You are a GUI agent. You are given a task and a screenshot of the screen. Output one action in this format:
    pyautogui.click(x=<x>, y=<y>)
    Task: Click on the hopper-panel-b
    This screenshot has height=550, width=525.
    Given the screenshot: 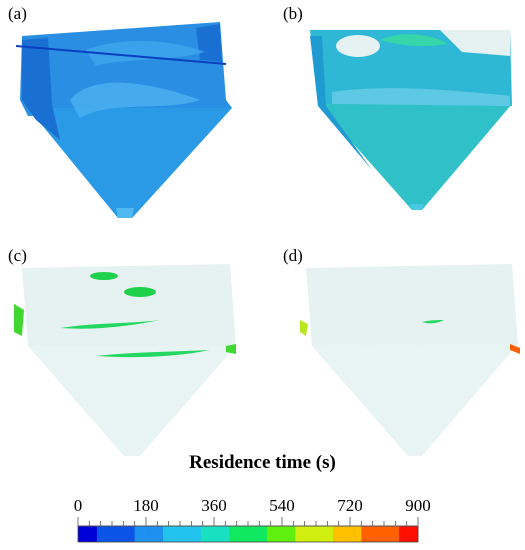 What is the action you would take?
    pyautogui.click(x=411, y=120)
    